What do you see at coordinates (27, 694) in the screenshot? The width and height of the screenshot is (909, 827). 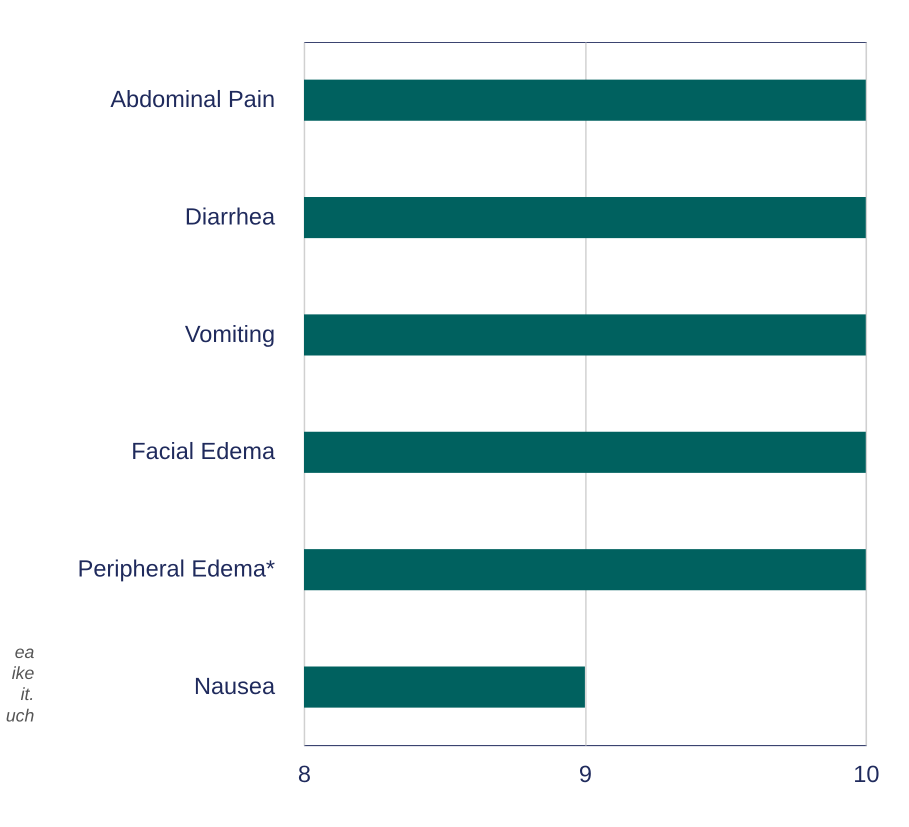 I see `text: it.` at bounding box center [27, 694].